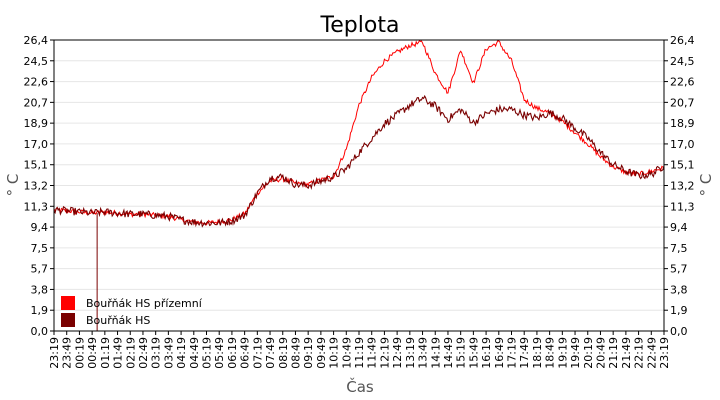  What do you see at coordinates (144, 303) in the screenshot?
I see `legend-label-1: Bouřňák HS přízemní` at bounding box center [144, 303].